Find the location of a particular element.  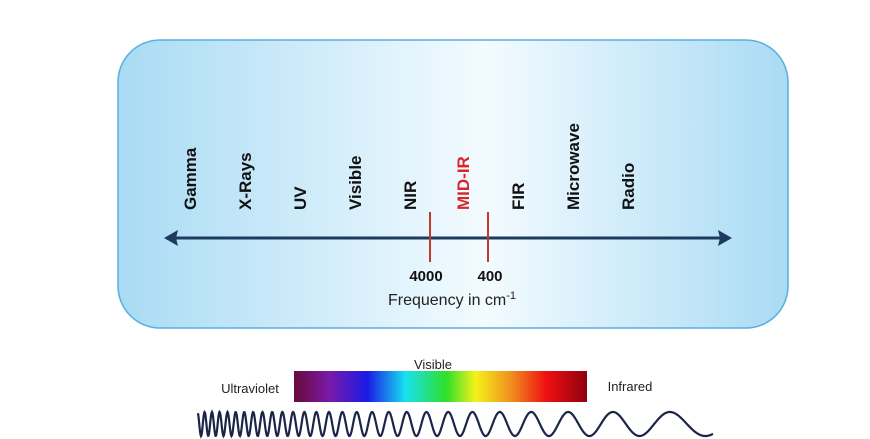

band-label: Visible is located at coordinates (355, 183).